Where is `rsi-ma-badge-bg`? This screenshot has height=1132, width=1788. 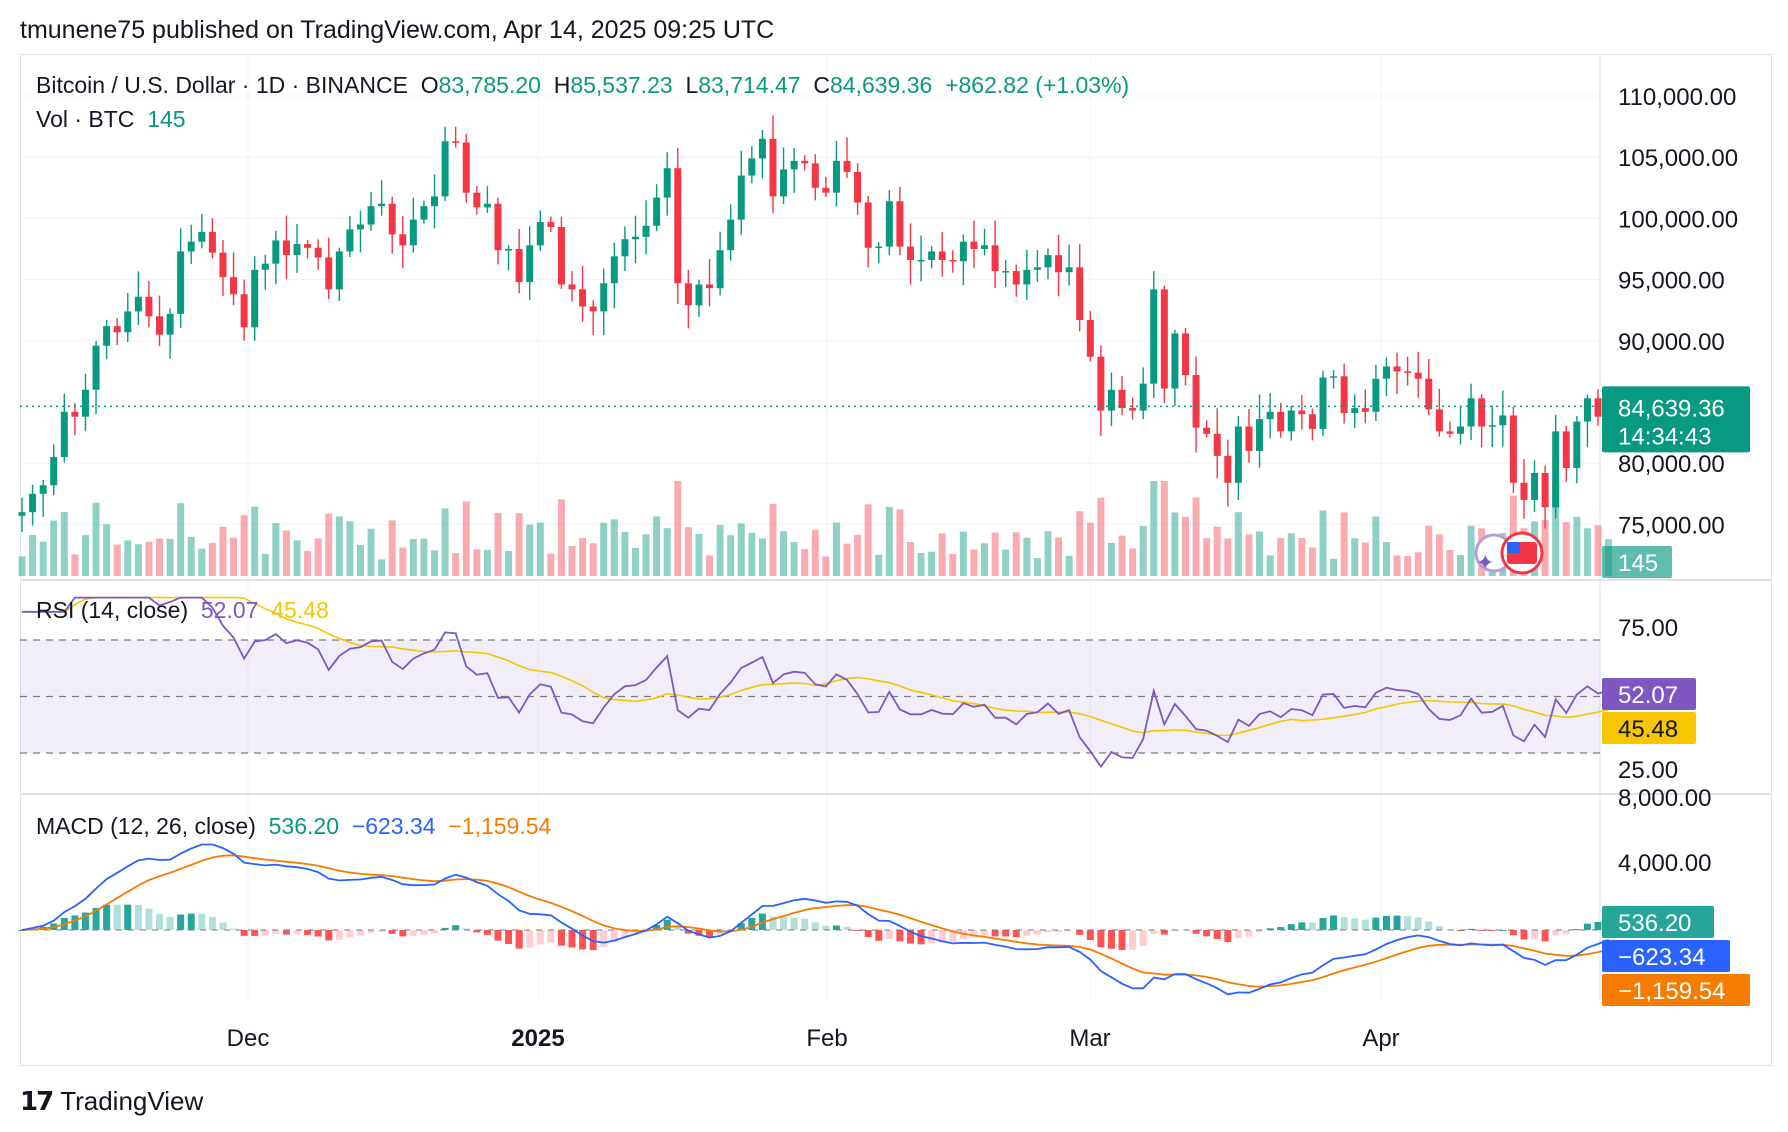
rsi-ma-badge-bg is located at coordinates (1649, 728).